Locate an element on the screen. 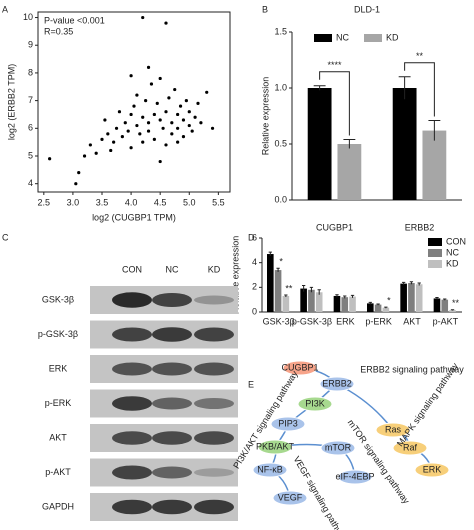  y-axis-label: Relative expression is located at coordinates (235, 275).